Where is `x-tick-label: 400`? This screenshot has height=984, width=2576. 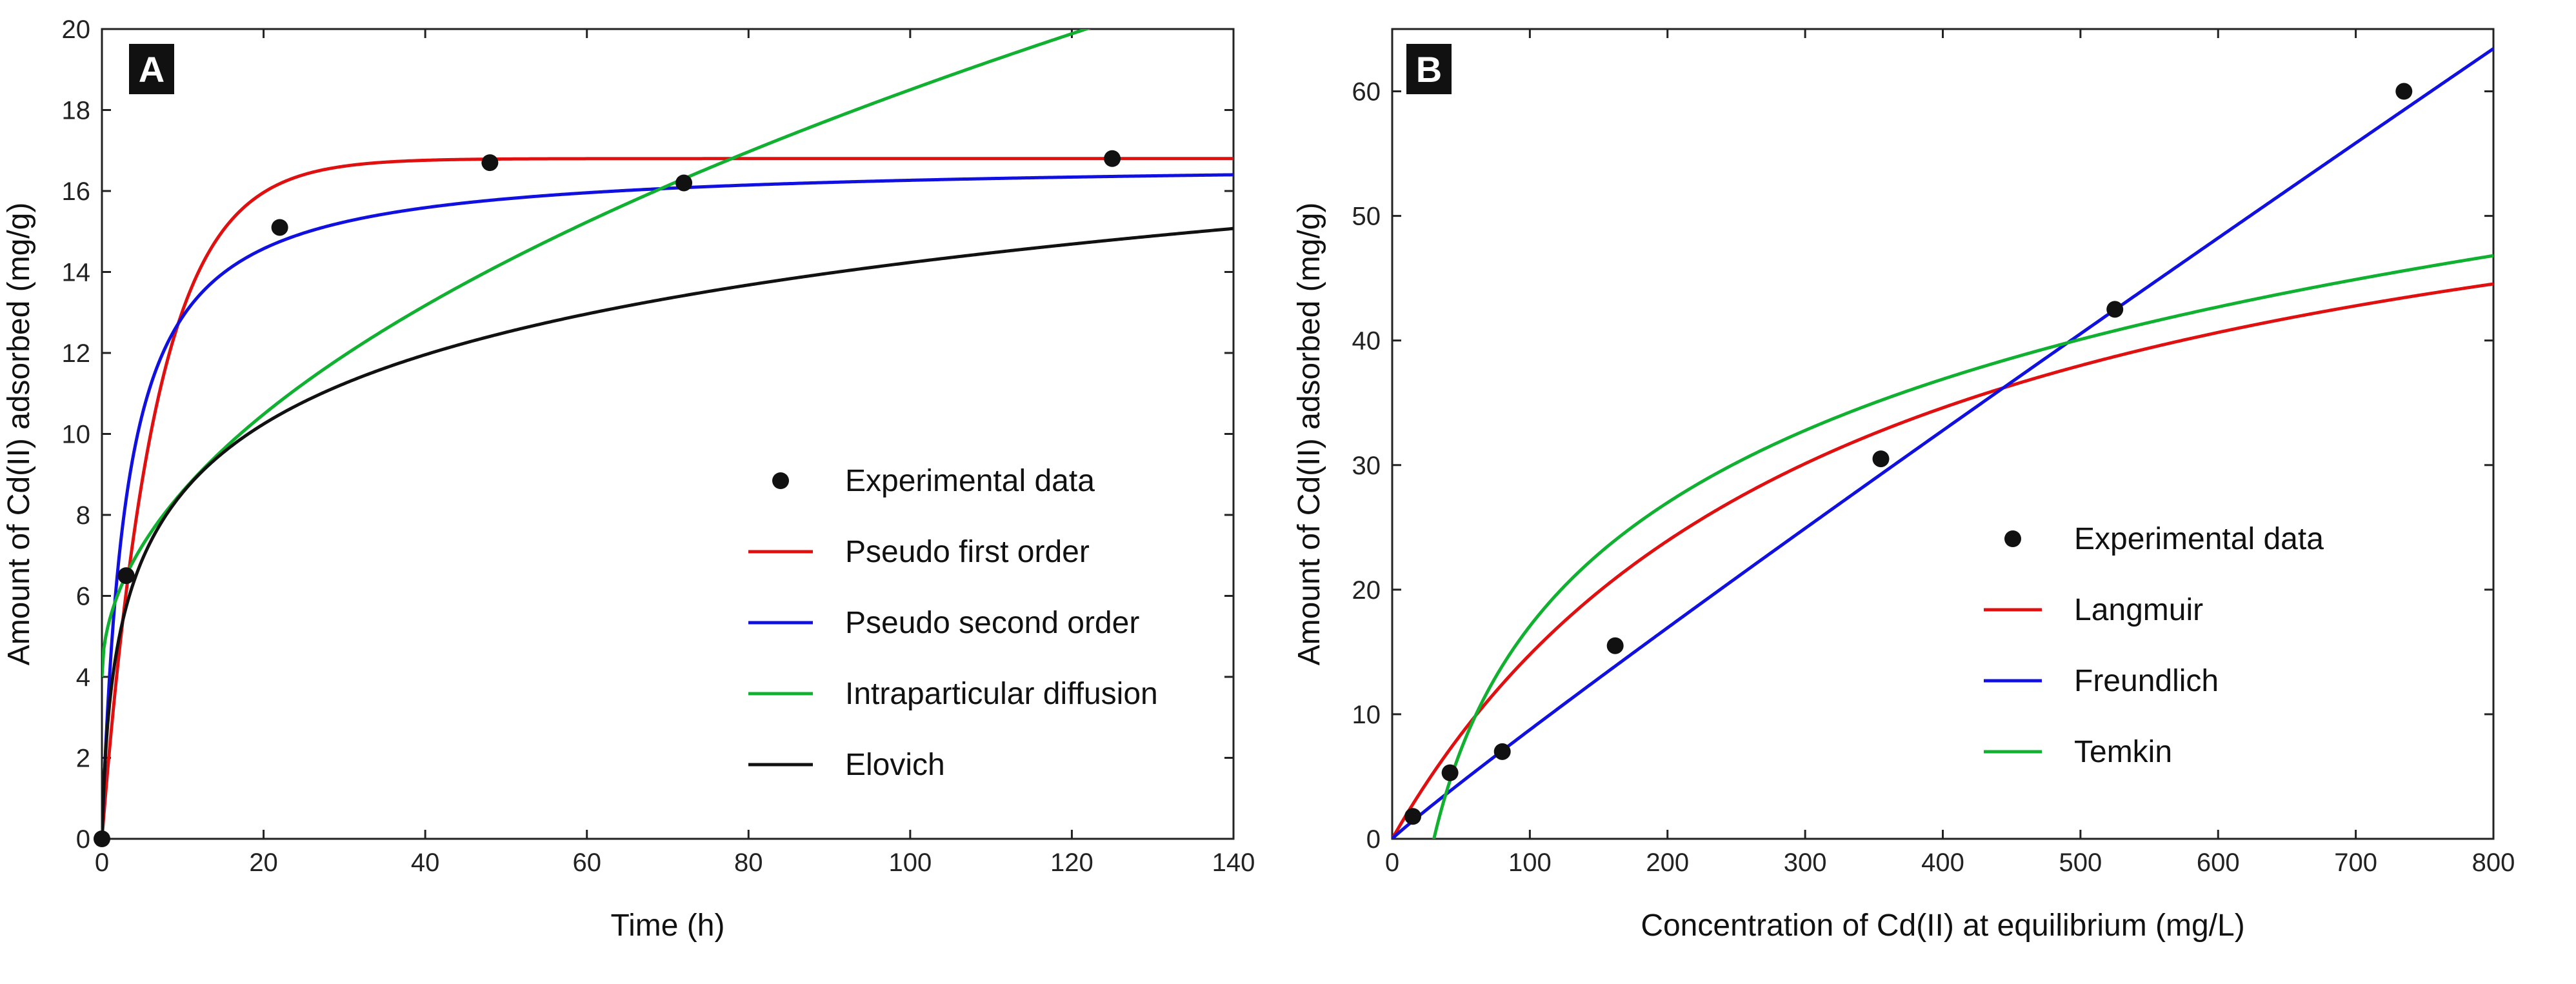 x-tick-label: 400 is located at coordinates (1942, 862).